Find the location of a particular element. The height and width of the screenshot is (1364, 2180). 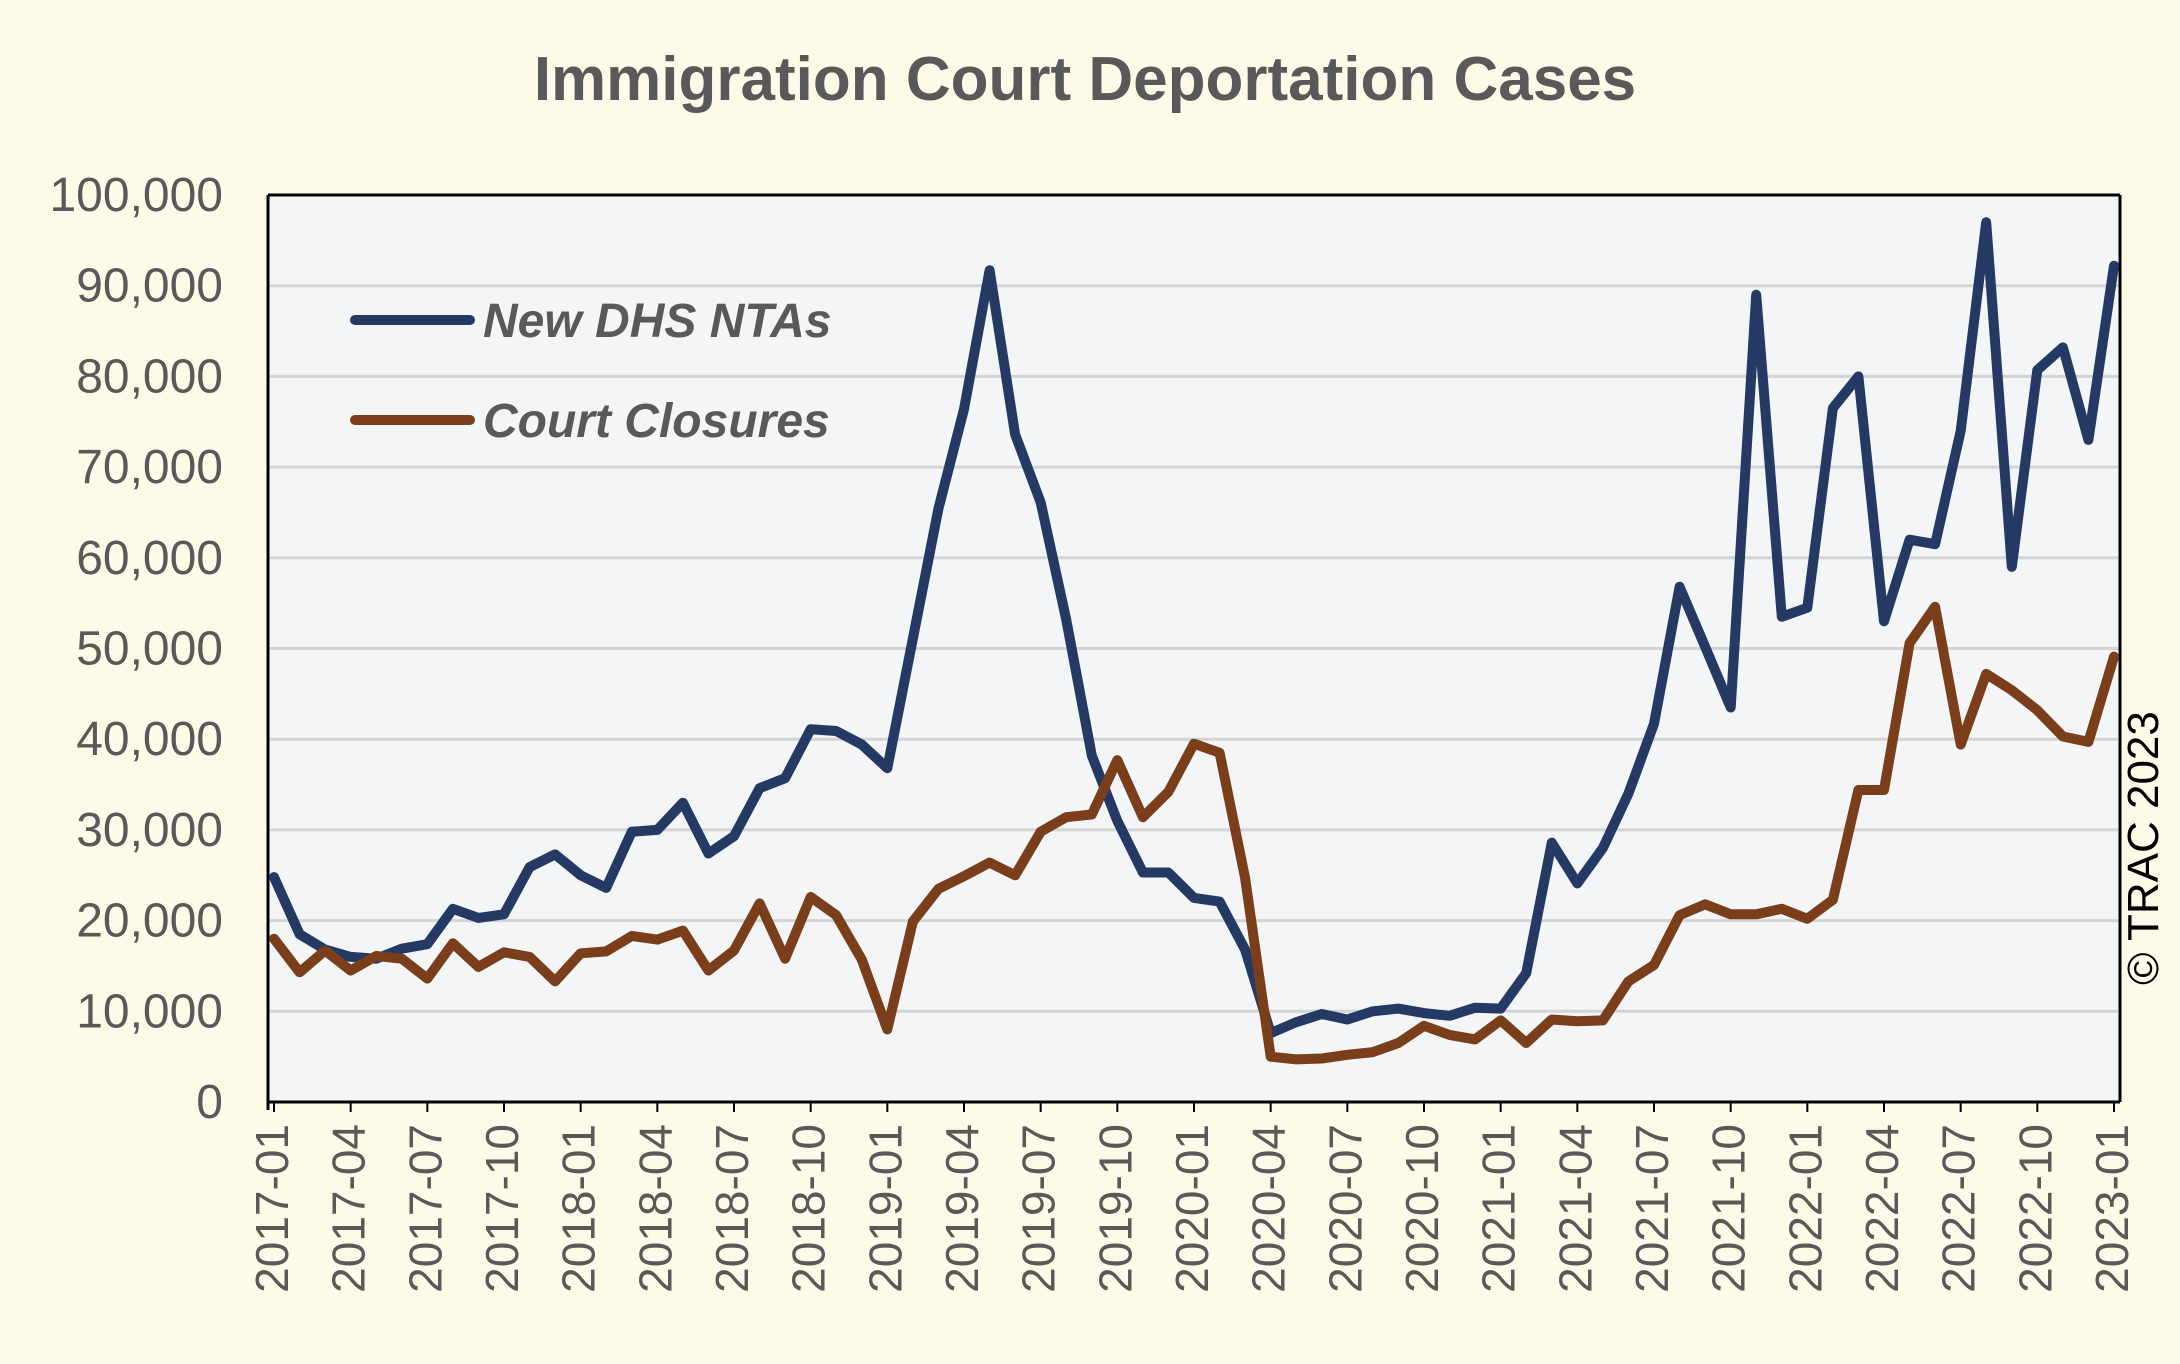

x-tick-label: 2022-07 is located at coordinates (1959, 1208).